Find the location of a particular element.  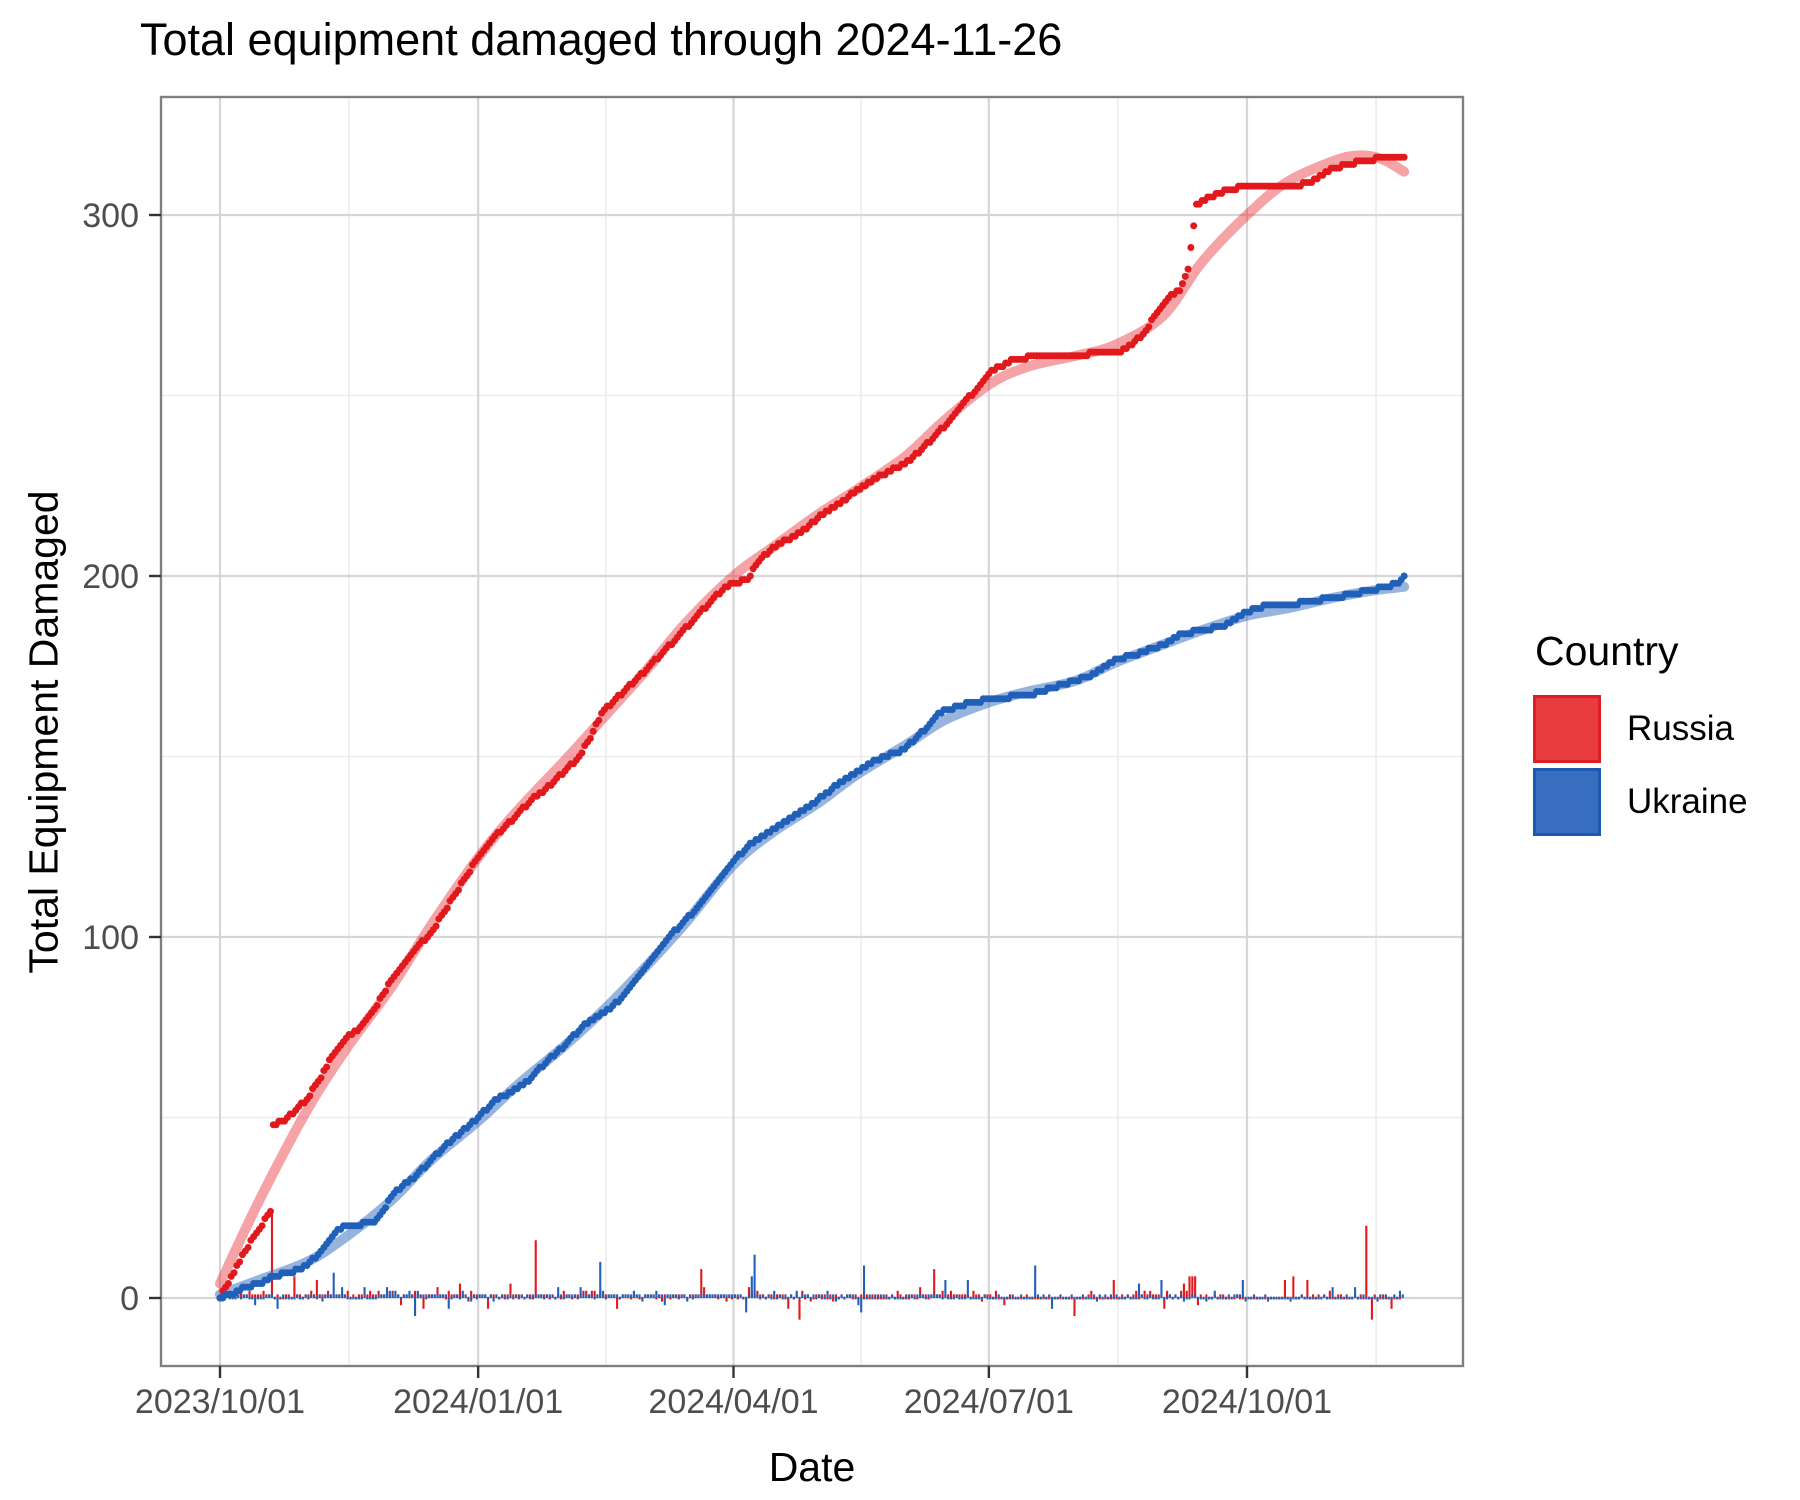

y-tick-label: 0 is located at coordinates (129, 1299).